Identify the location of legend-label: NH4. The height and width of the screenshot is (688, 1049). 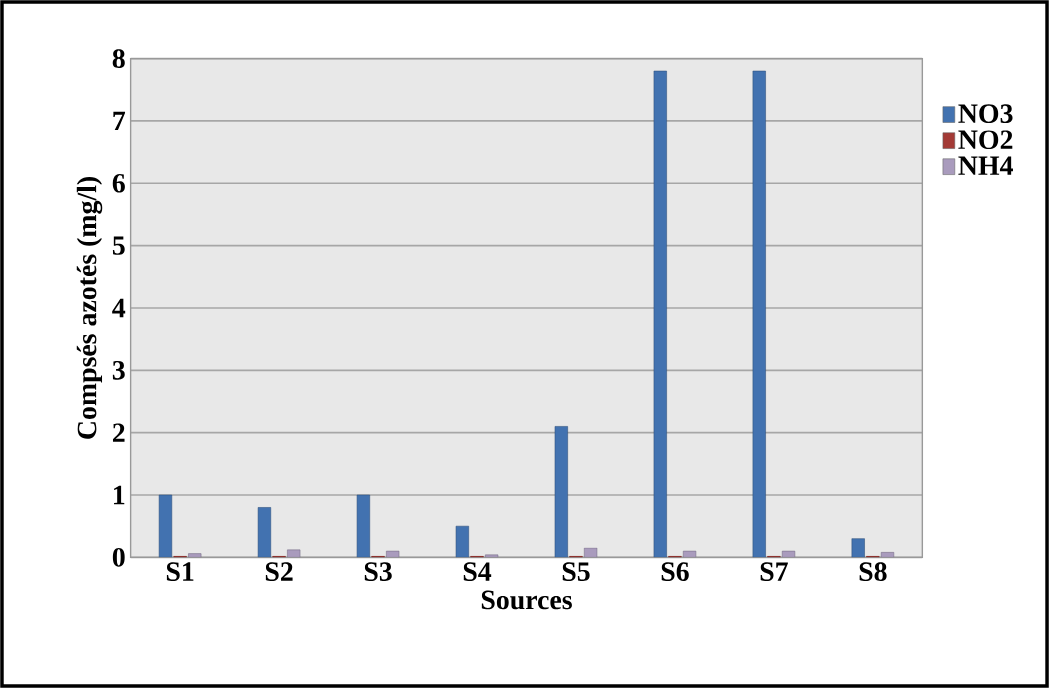
(985, 165).